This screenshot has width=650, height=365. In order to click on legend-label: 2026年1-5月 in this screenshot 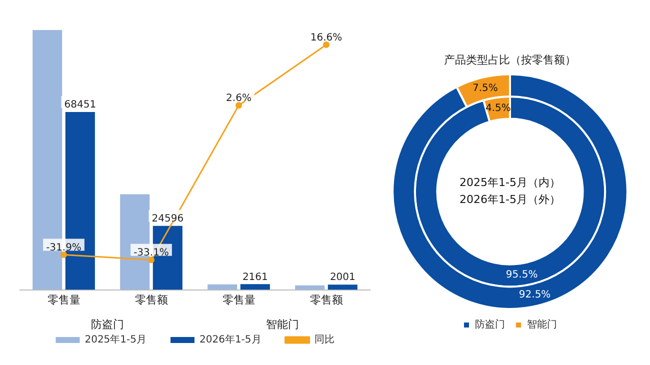, I will do `click(231, 340)`.